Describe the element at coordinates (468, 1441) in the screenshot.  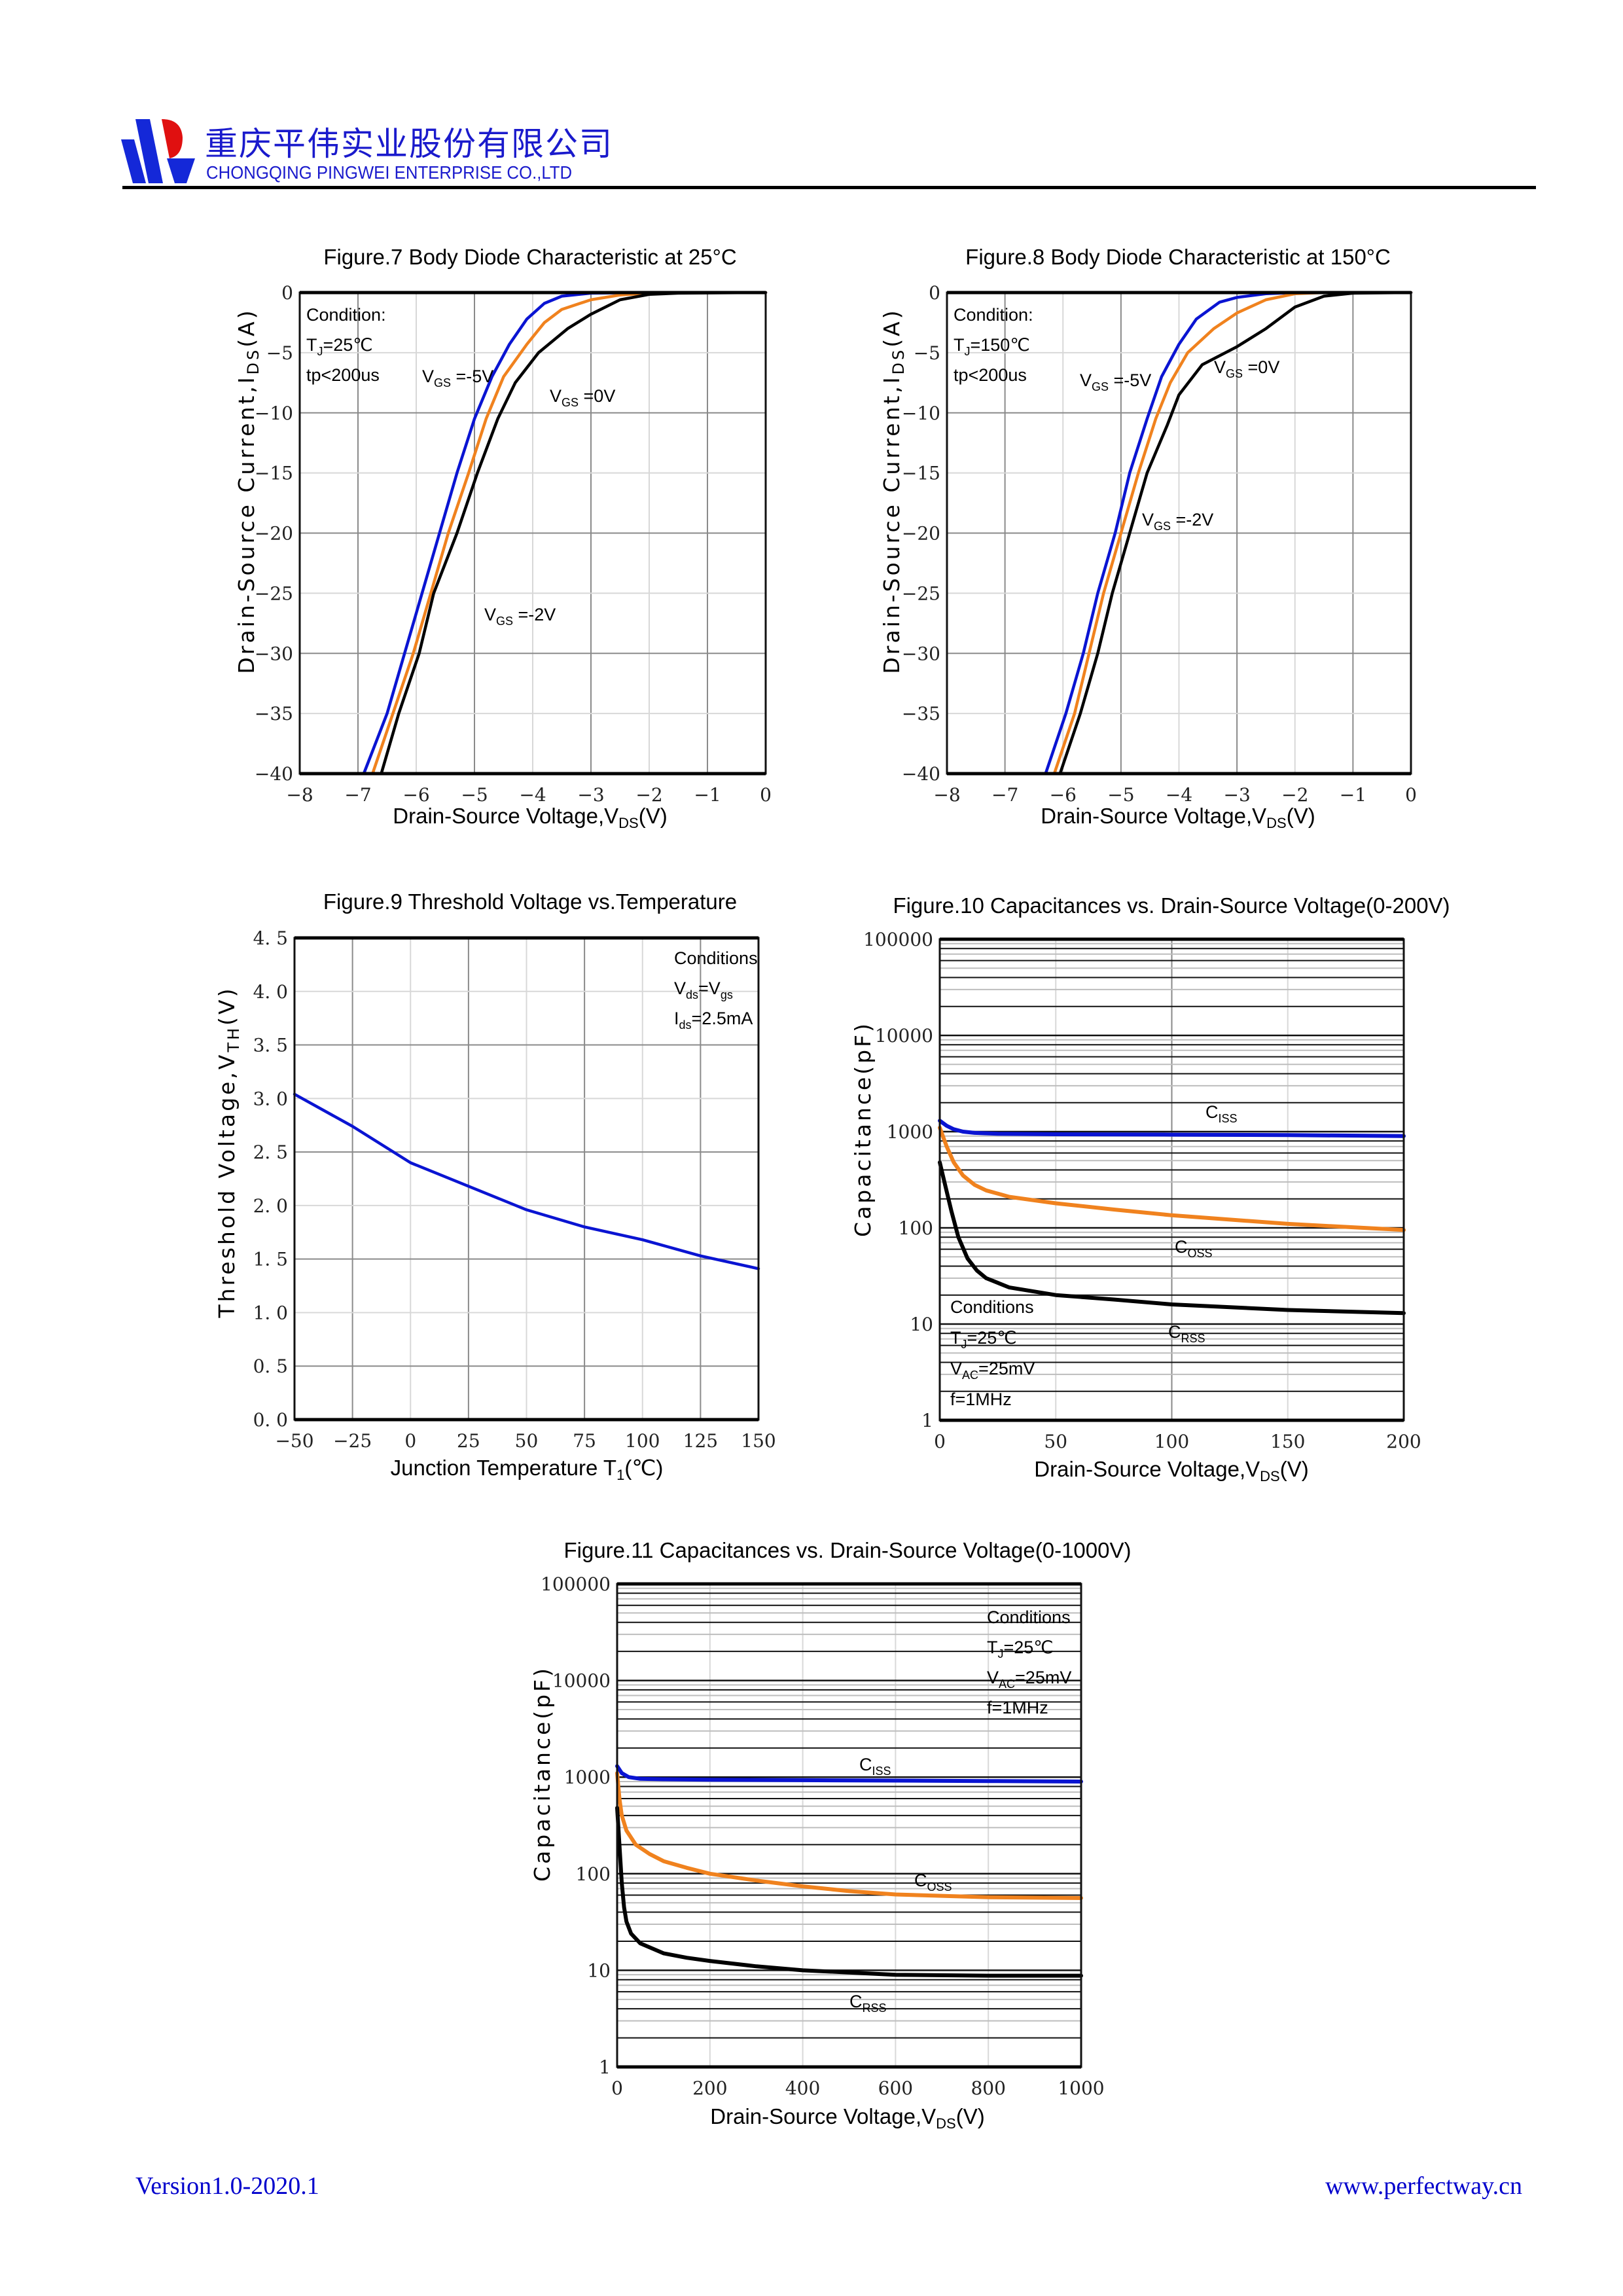
I see `x-tick-label: 25` at that location.